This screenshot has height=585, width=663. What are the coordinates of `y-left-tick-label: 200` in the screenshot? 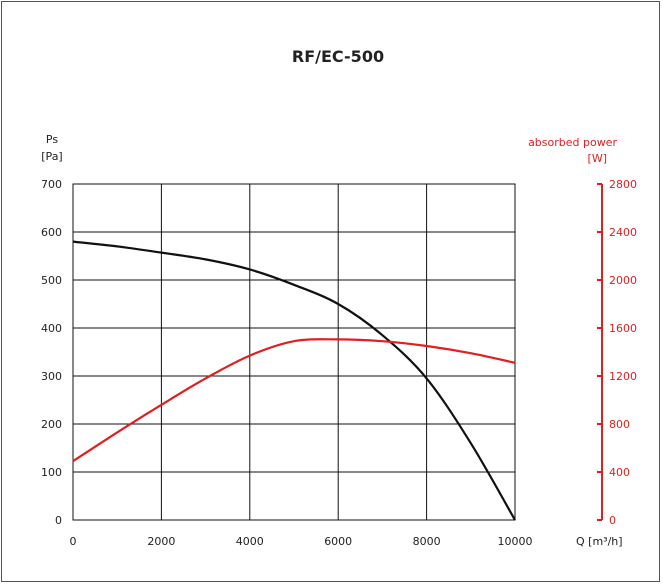 It's located at (51, 424).